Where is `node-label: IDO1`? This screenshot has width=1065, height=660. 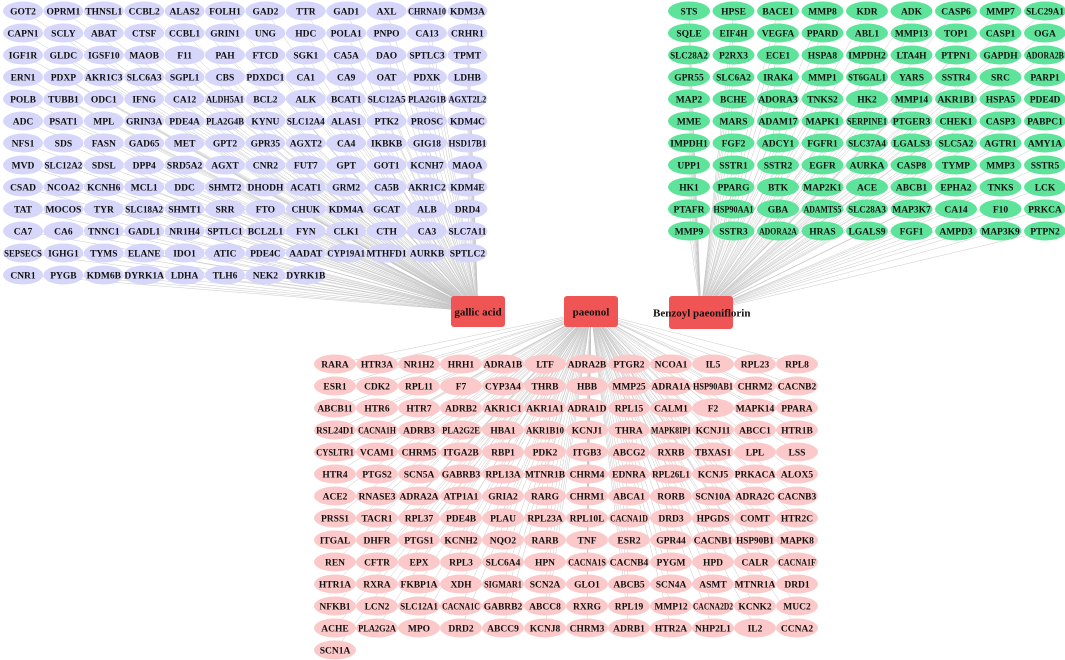
node-label: IDO1 is located at coordinates (184, 254).